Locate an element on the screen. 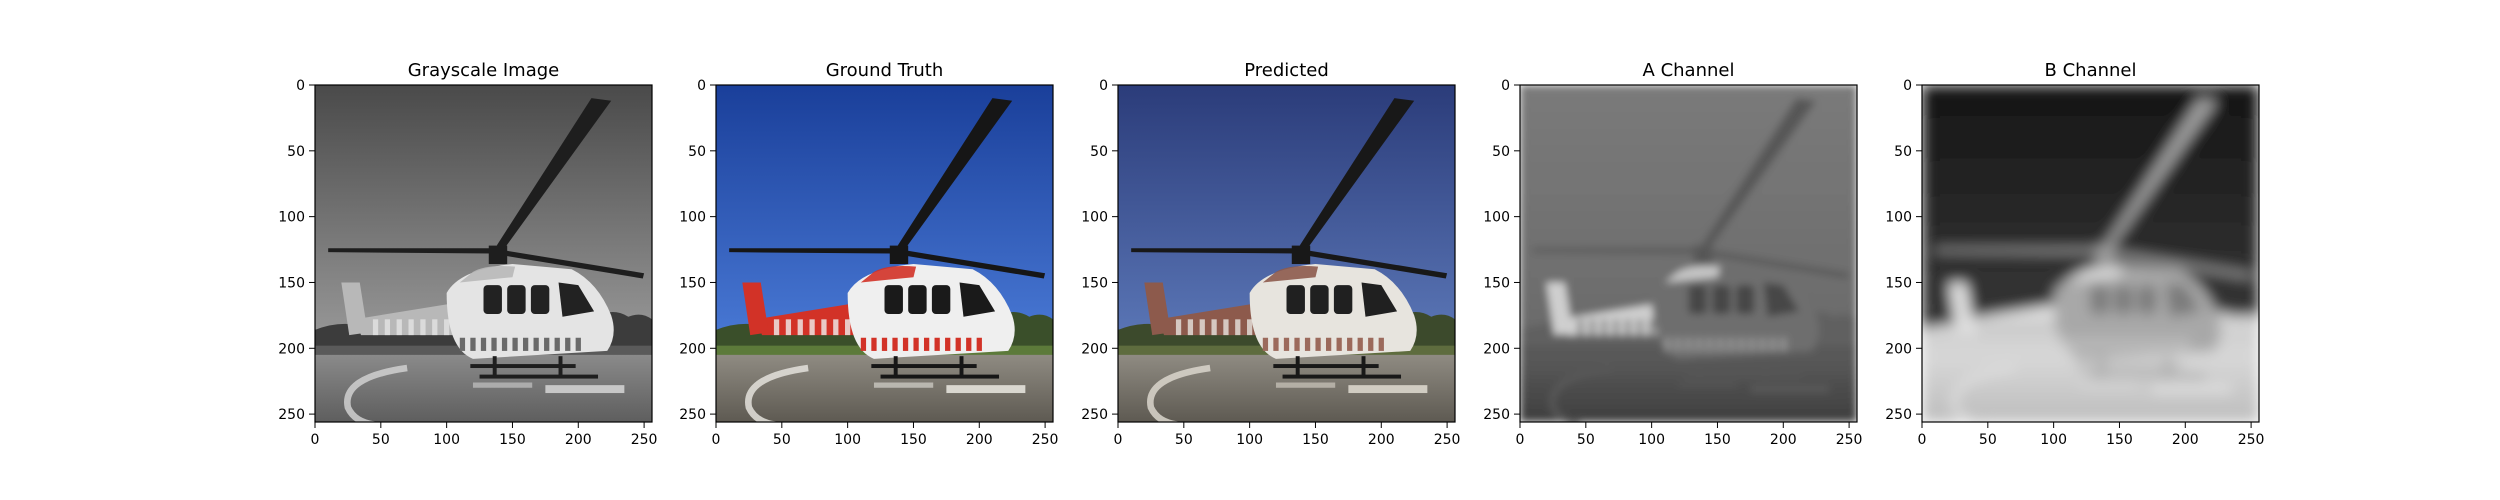 Image resolution: width=2500 pixels, height=500 pixels. panel-title: Predicted is located at coordinates (1286, 70).